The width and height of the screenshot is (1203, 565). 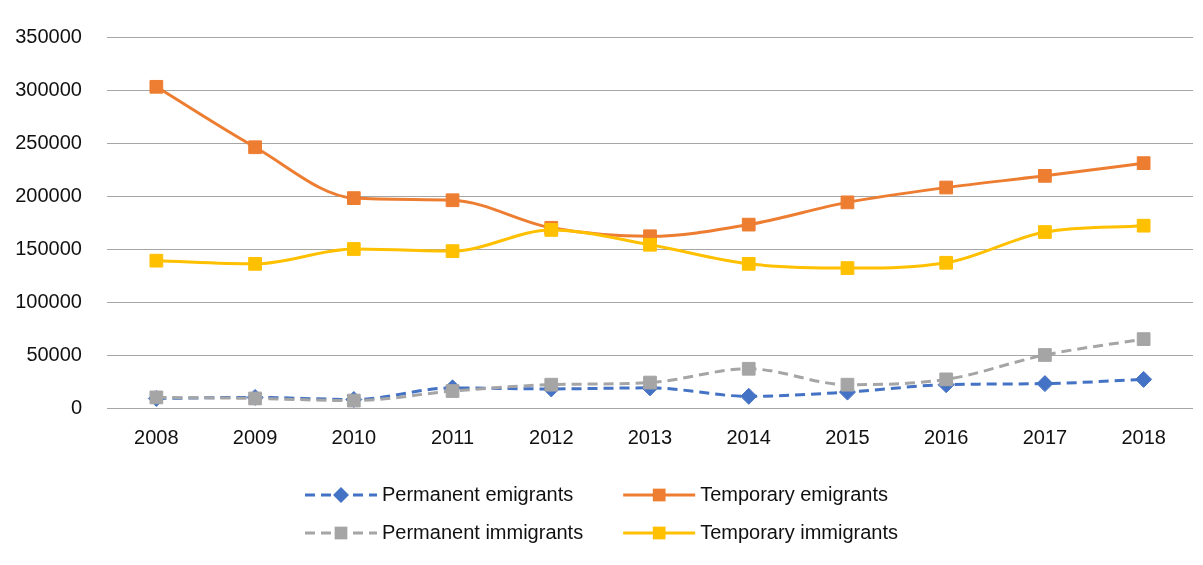 What do you see at coordinates (255, 436) in the screenshot?
I see `x-tick-label: 2009` at bounding box center [255, 436].